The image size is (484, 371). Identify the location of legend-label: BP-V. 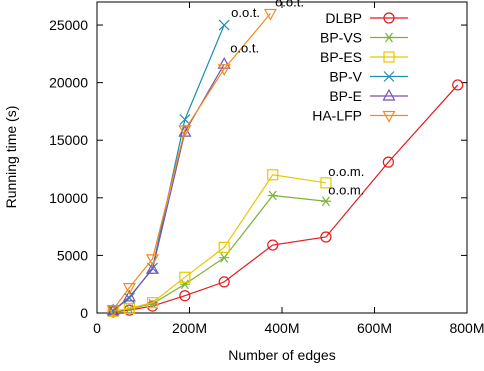
(345, 77).